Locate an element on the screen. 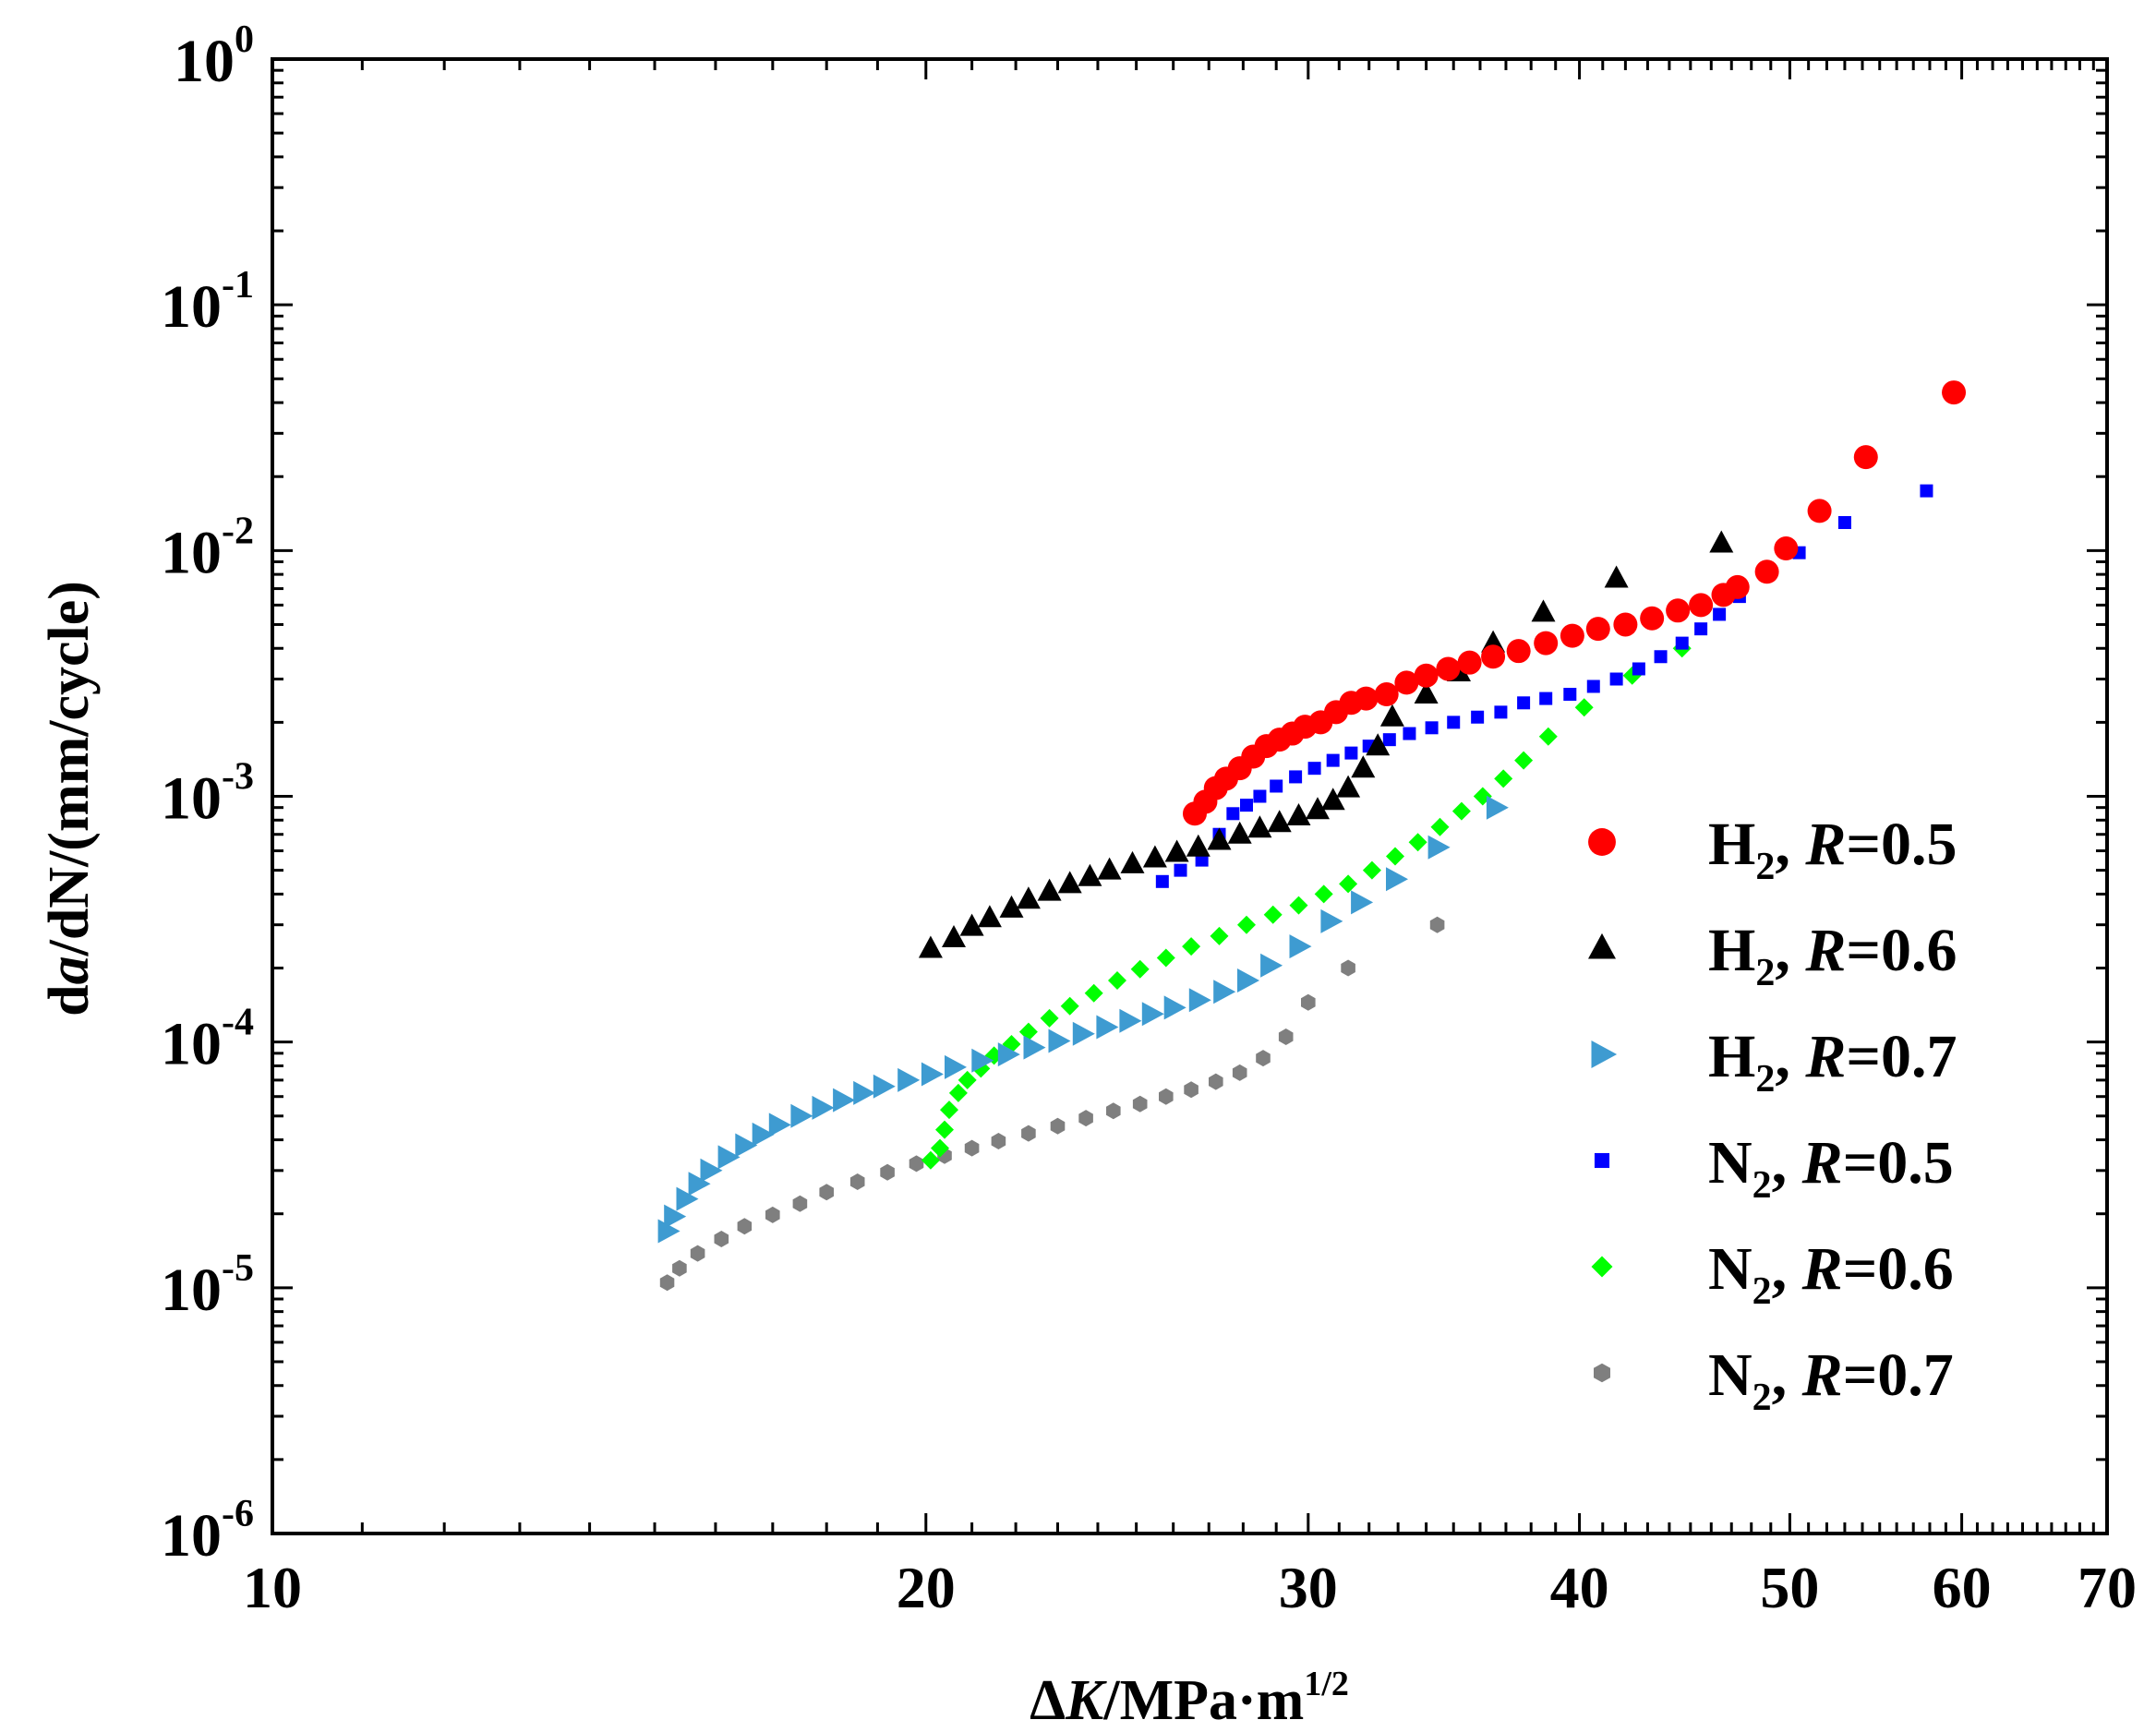 Image resolution: width=2156 pixels, height=1732 pixels. legend-label: H2, R=0.7 is located at coordinates (1832, 1062).